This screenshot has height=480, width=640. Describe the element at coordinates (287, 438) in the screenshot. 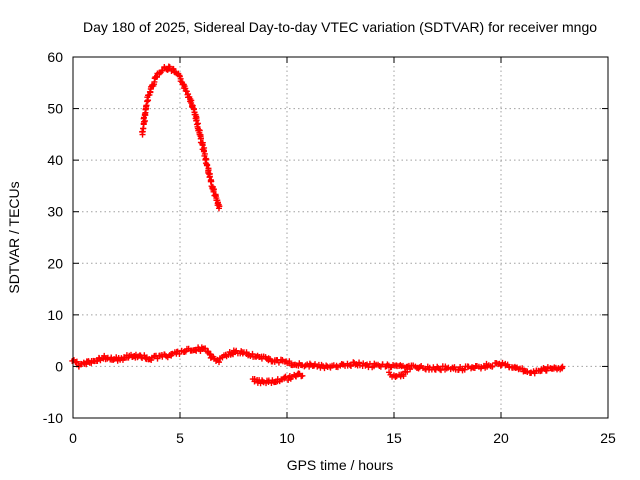

I see `x-tick-label: 10` at that location.